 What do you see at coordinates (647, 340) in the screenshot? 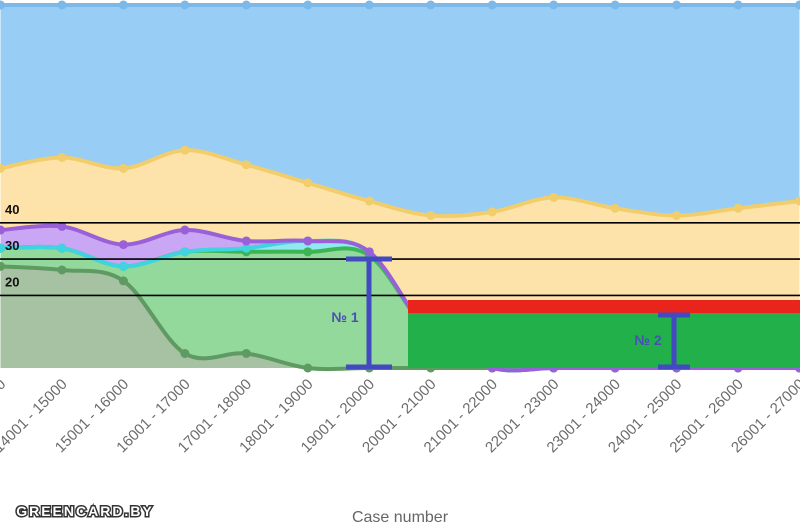
I see `annotation: № 2` at bounding box center [647, 340].